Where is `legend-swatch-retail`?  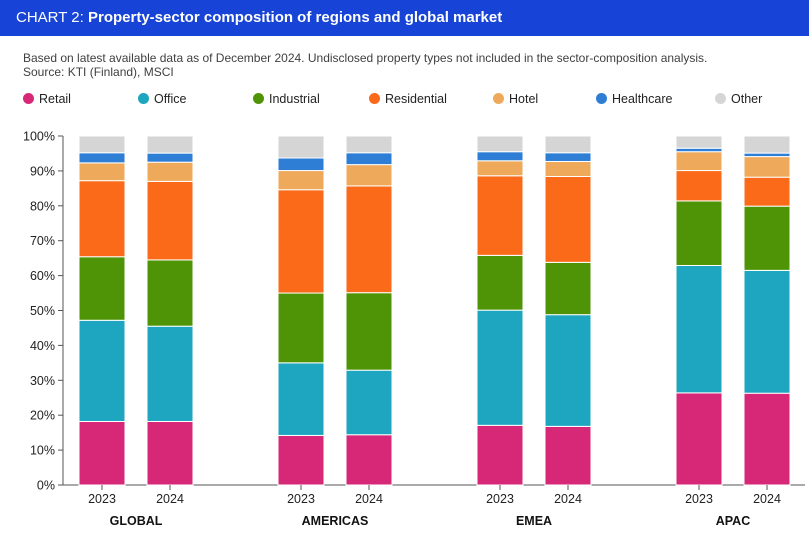 legend-swatch-retail is located at coordinates (28, 98).